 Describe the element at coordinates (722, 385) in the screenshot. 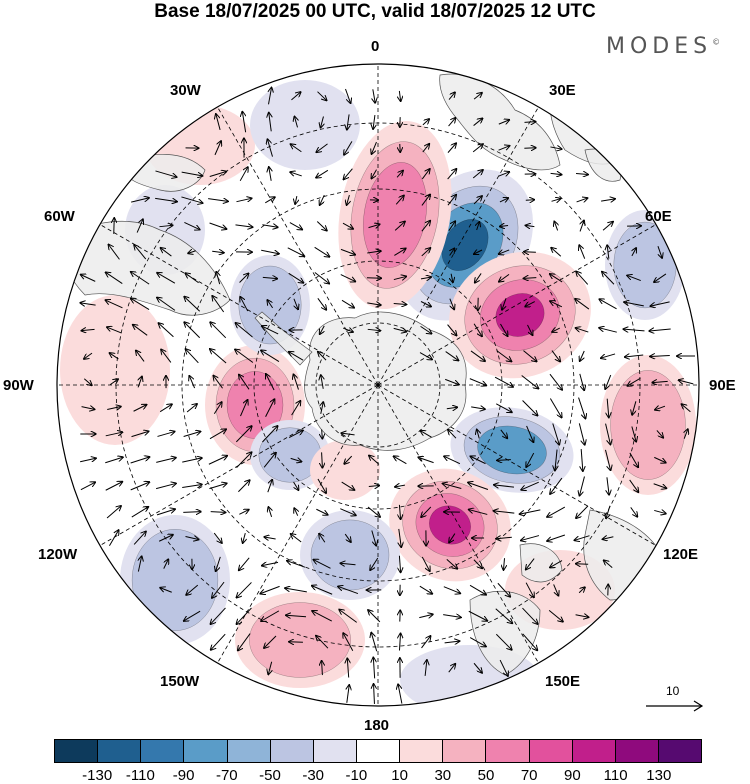

I see `lon-label-90e: 90E` at that location.